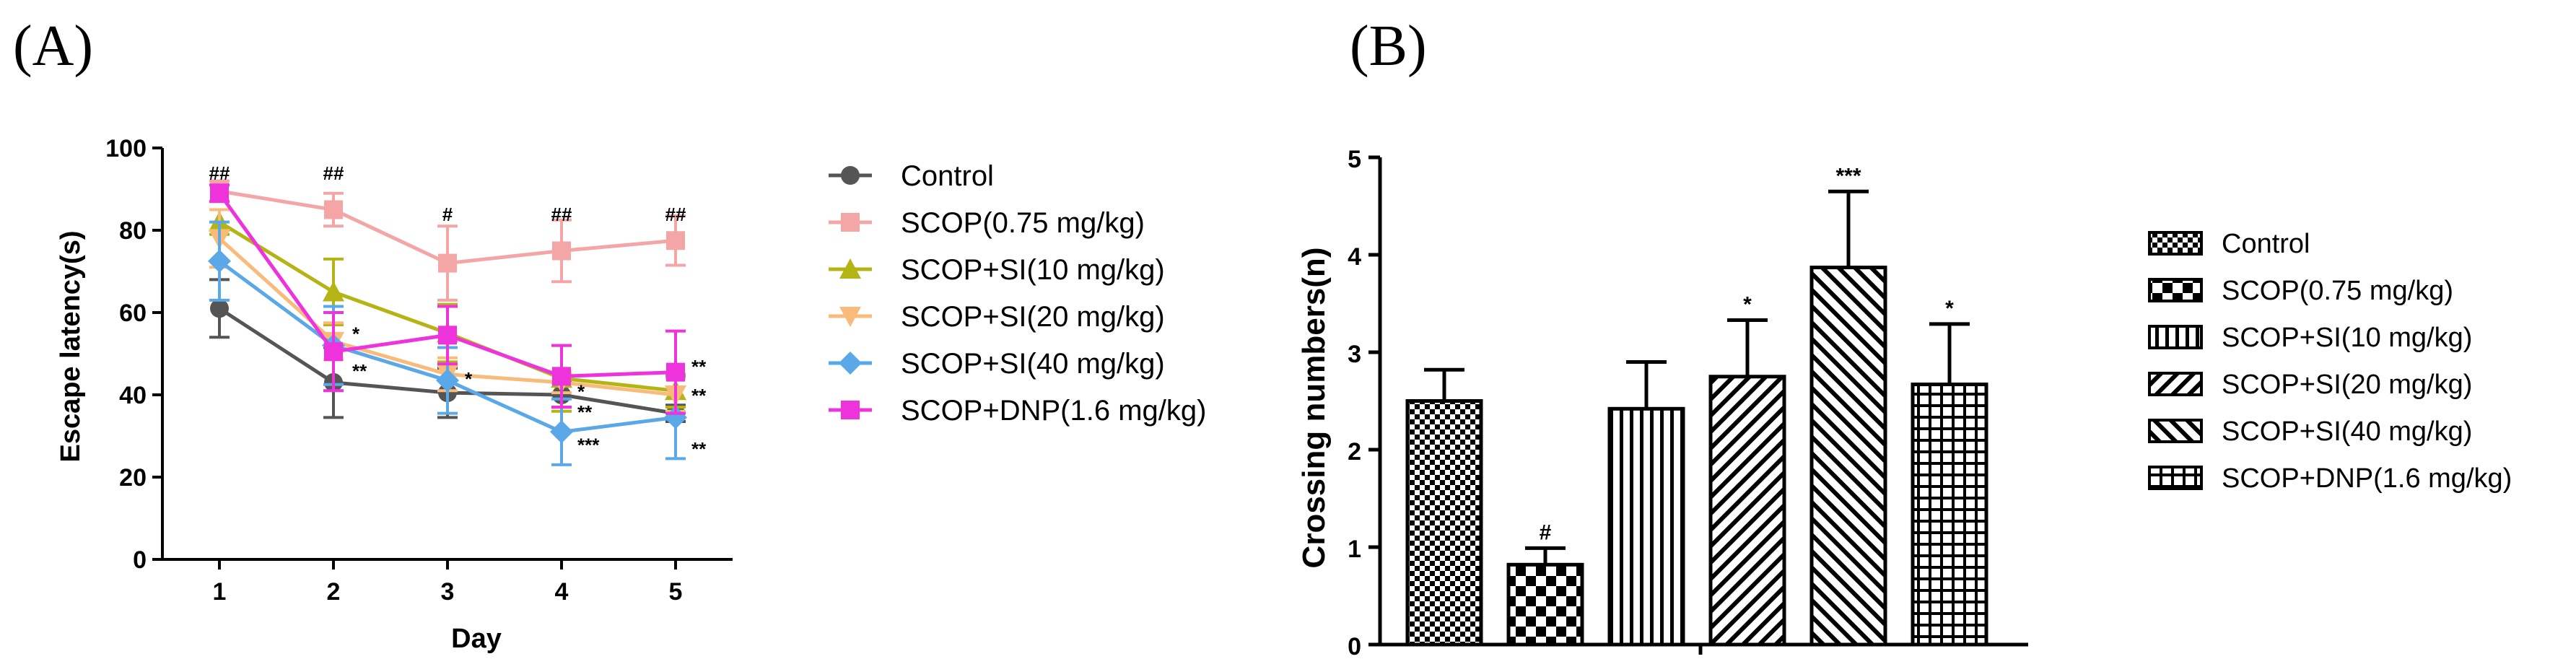 This screenshot has height=672, width=2576. I want to click on bar-chart-legend-item: SCOP+DNP(1.6 mg/kg), so click(2330, 478).